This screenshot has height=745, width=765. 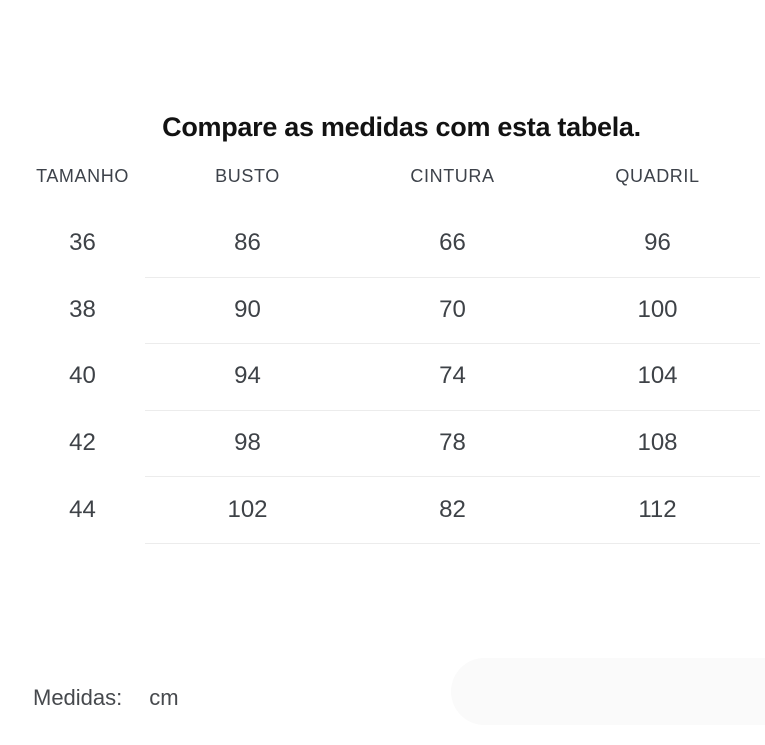 What do you see at coordinates (247, 509) in the screenshot?
I see `busto-cell: 102` at bounding box center [247, 509].